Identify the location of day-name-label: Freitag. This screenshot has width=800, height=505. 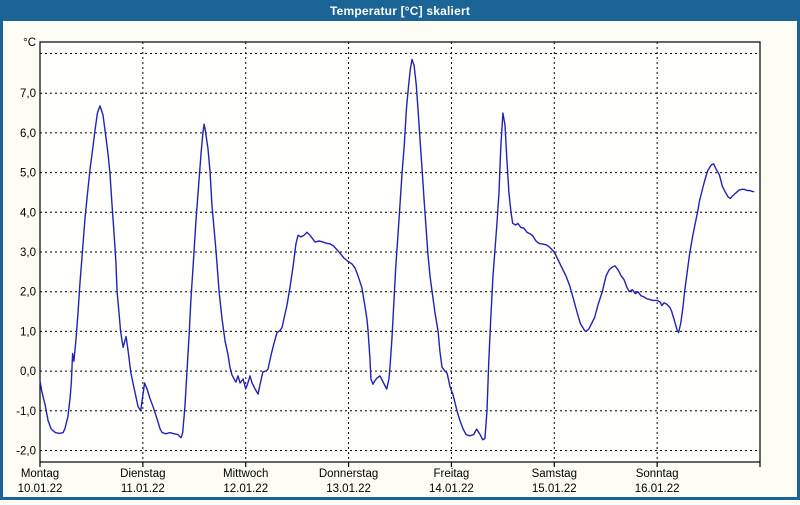
(452, 474).